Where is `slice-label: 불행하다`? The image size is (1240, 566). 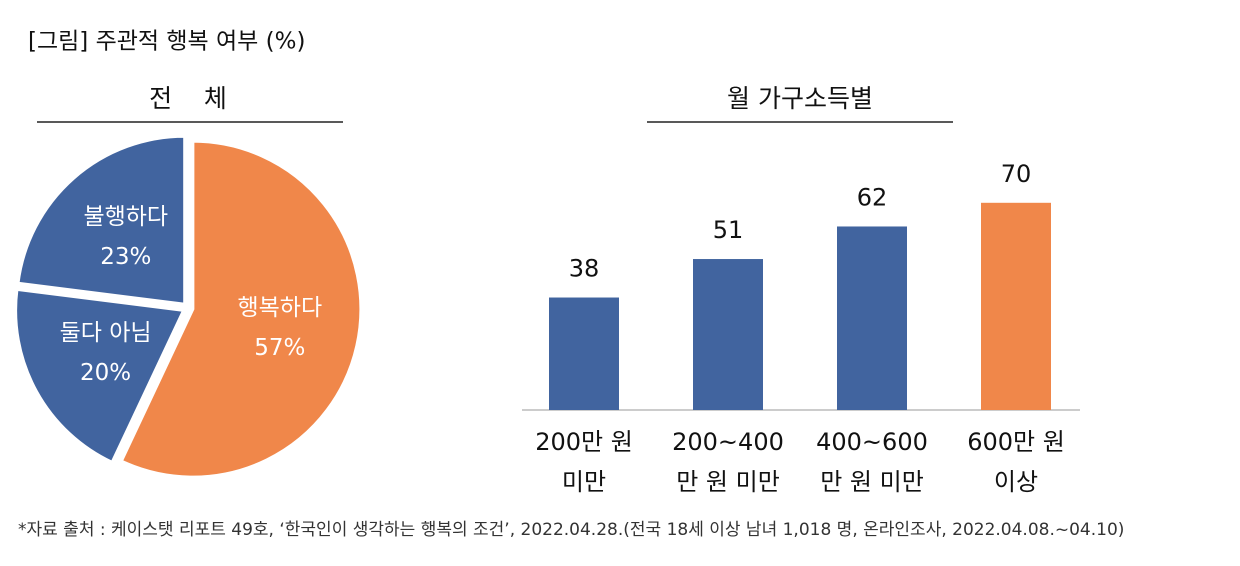
slice-label: 불행하다 is located at coordinates (125, 217).